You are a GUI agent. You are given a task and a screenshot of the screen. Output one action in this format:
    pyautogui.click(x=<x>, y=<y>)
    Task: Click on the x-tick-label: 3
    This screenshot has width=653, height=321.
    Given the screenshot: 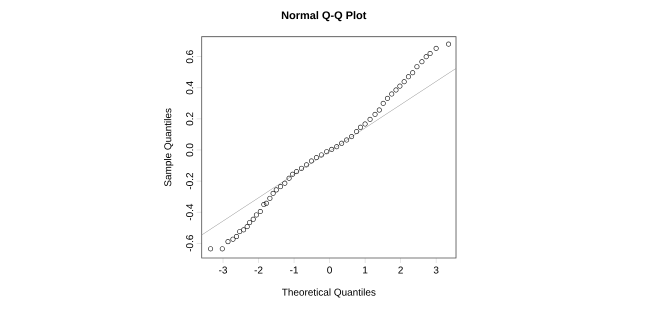 What is the action you would take?
    pyautogui.click(x=436, y=270)
    